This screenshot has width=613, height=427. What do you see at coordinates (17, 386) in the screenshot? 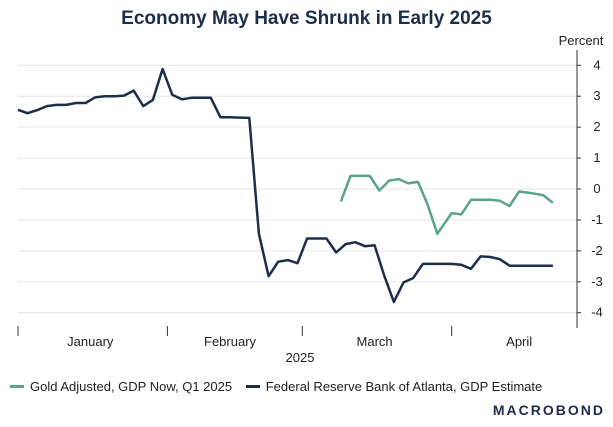
I see `legend-swatch-gold-adjusted` at bounding box center [17, 386].